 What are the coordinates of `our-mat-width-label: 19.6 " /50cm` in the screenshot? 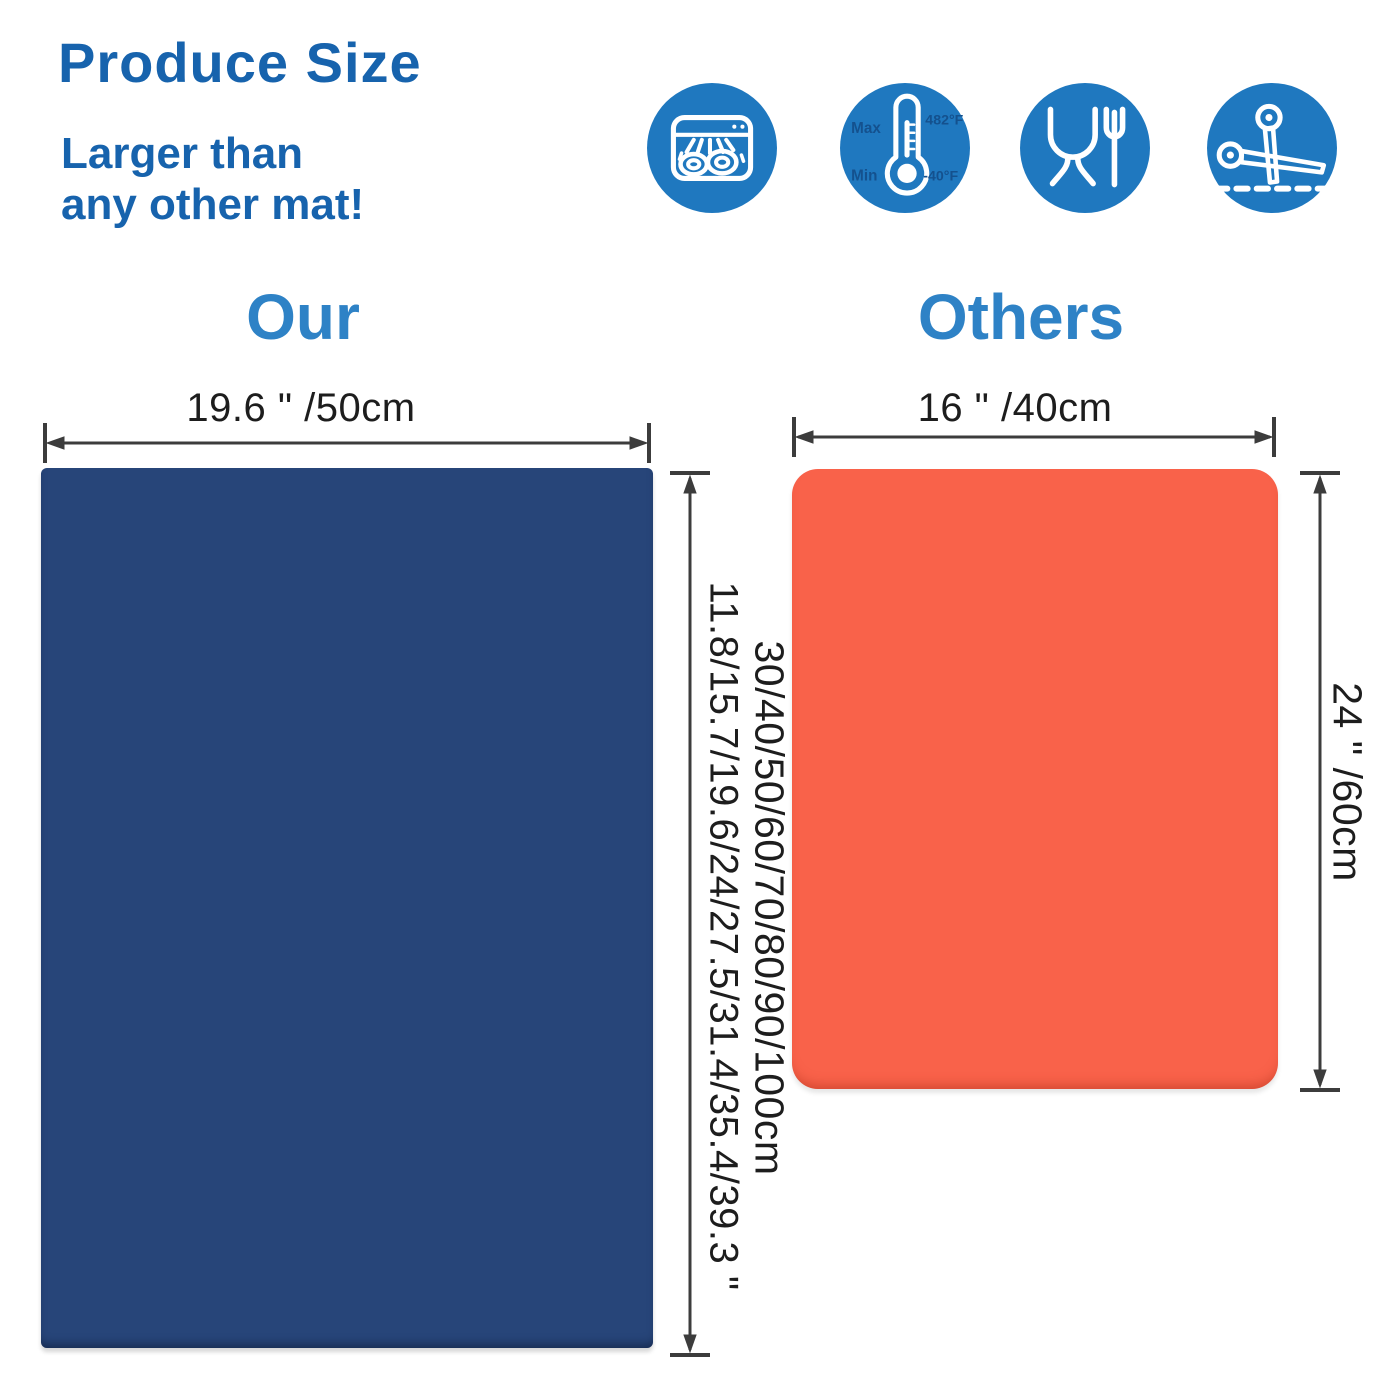 It's located at (301, 408).